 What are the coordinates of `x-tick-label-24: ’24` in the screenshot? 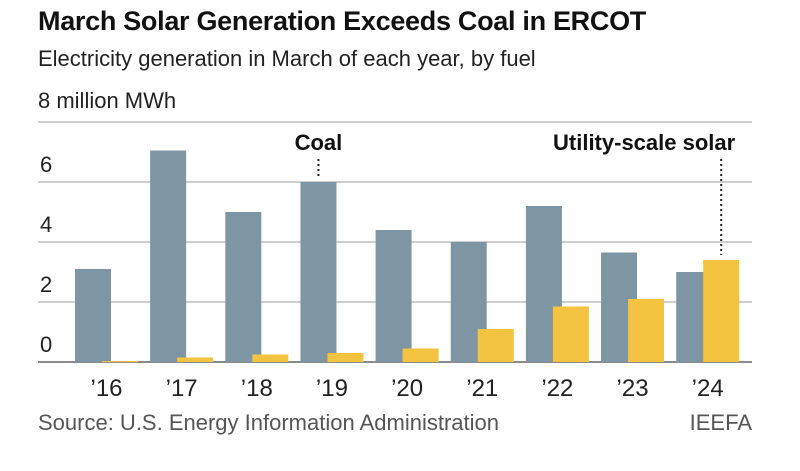 It's located at (708, 388).